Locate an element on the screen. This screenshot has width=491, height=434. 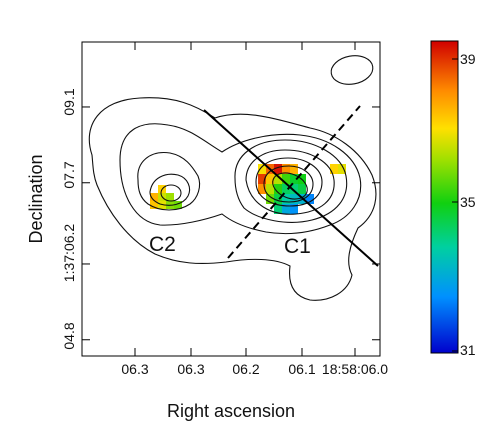
contour-peak-c1 is located at coordinates (290, 186).